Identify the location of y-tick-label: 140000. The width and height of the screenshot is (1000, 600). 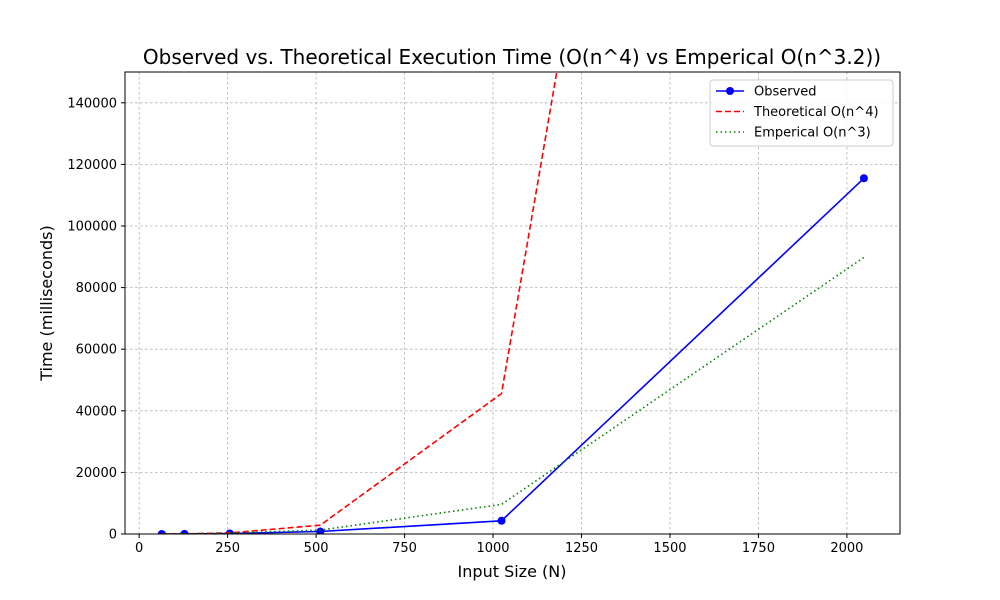
(92, 103).